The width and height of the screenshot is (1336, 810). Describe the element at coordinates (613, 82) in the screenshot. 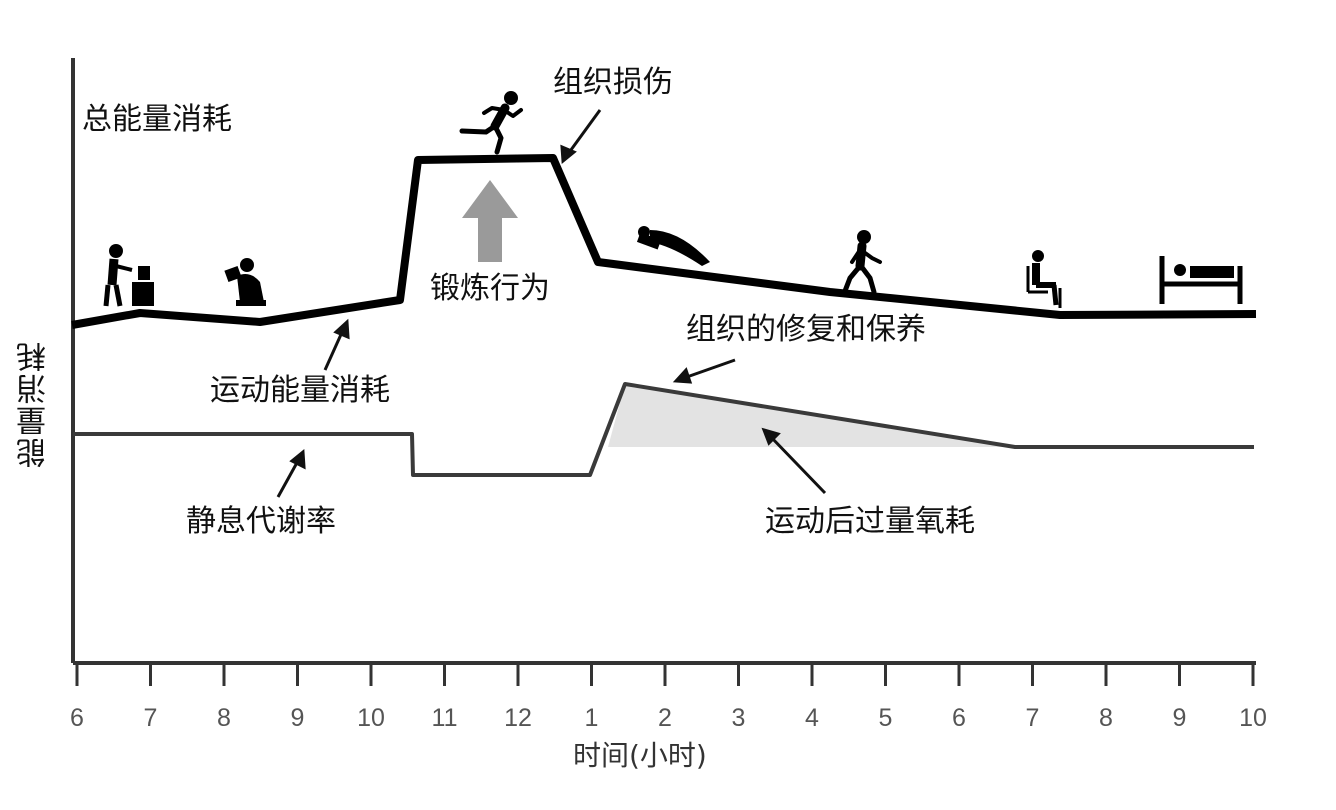

I see `annotation-tissue-damage: 组织损伤` at that location.